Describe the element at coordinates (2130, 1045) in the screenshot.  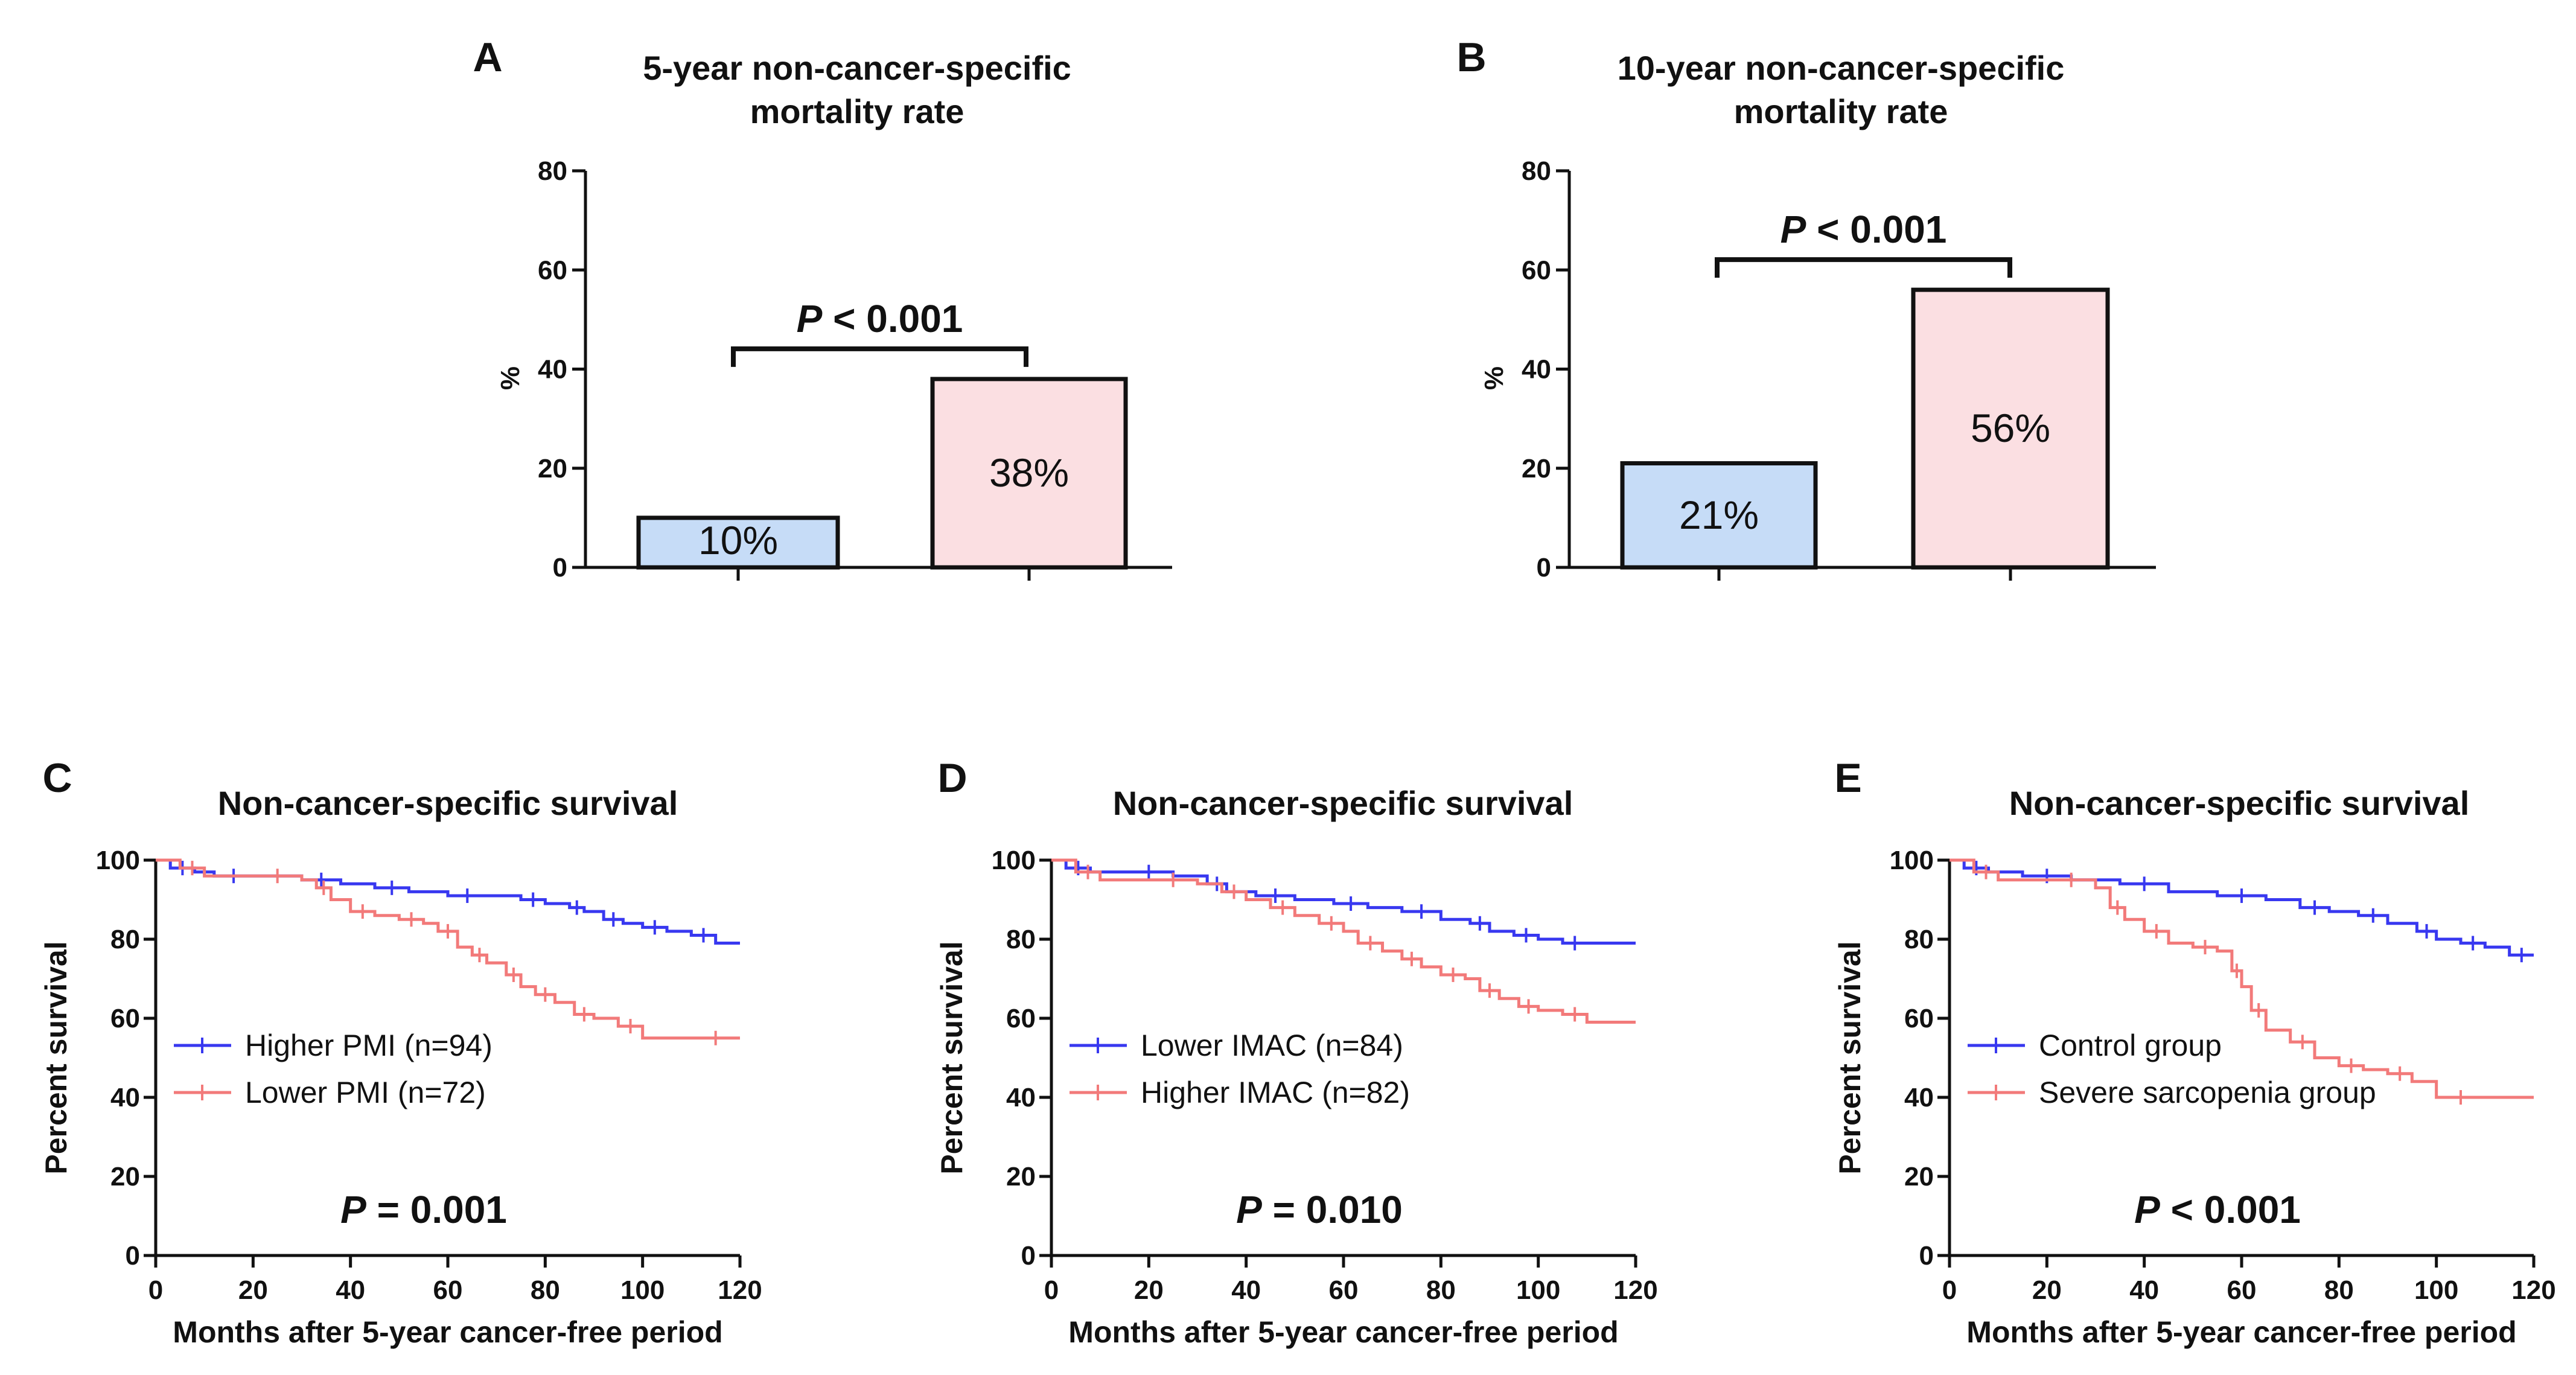
I see `legend-label: Control group` at that location.